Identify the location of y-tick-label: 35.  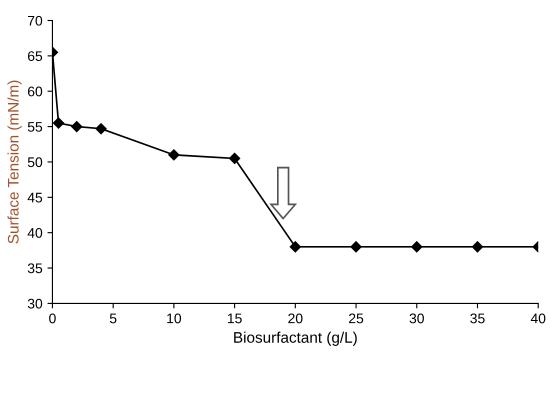
(35, 268).